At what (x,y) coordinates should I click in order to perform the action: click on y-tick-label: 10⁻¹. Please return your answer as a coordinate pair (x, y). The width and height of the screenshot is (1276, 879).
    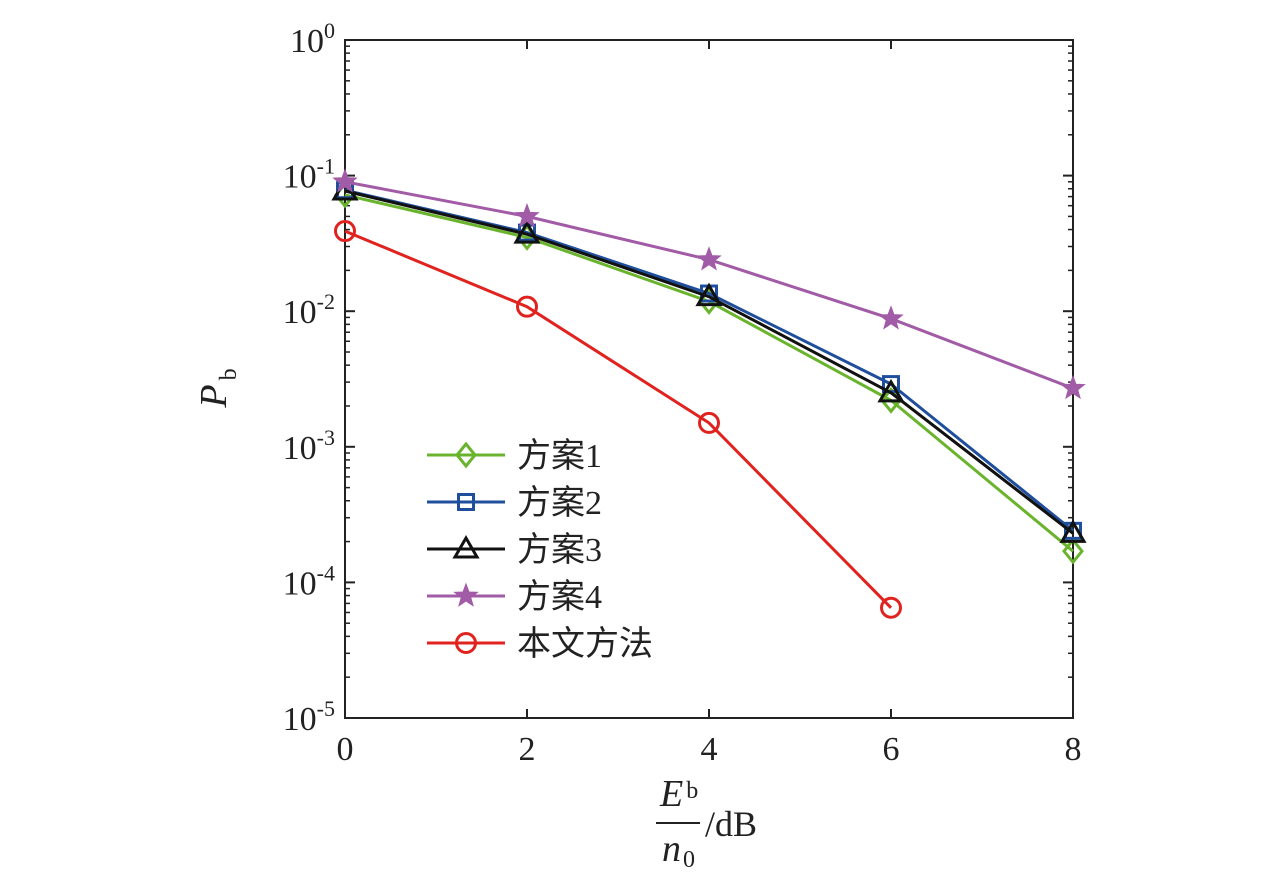
    Looking at the image, I should click on (309, 175).